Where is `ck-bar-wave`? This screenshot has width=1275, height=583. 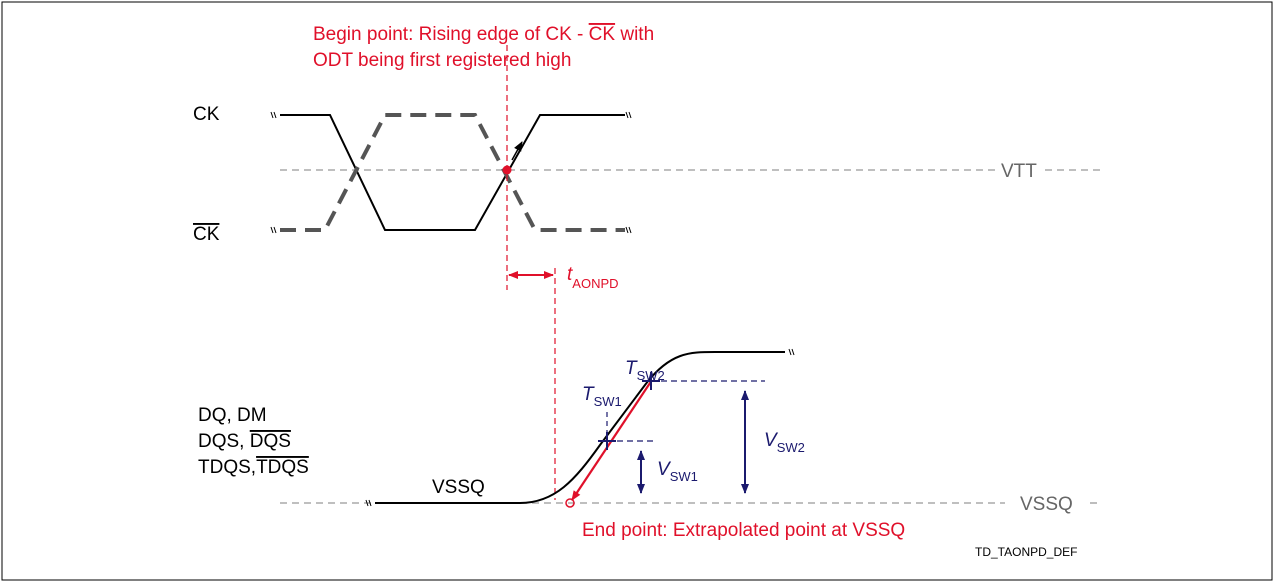
ck-bar-wave is located at coordinates (452, 172).